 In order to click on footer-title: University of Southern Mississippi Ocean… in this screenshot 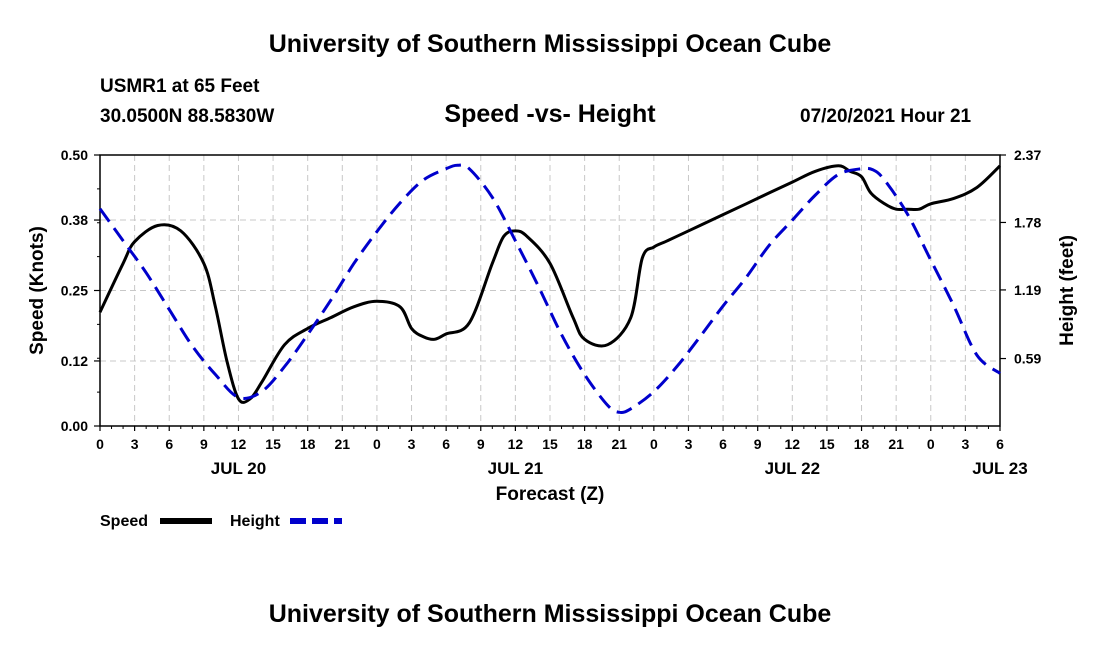, I will do `click(550, 614)`.